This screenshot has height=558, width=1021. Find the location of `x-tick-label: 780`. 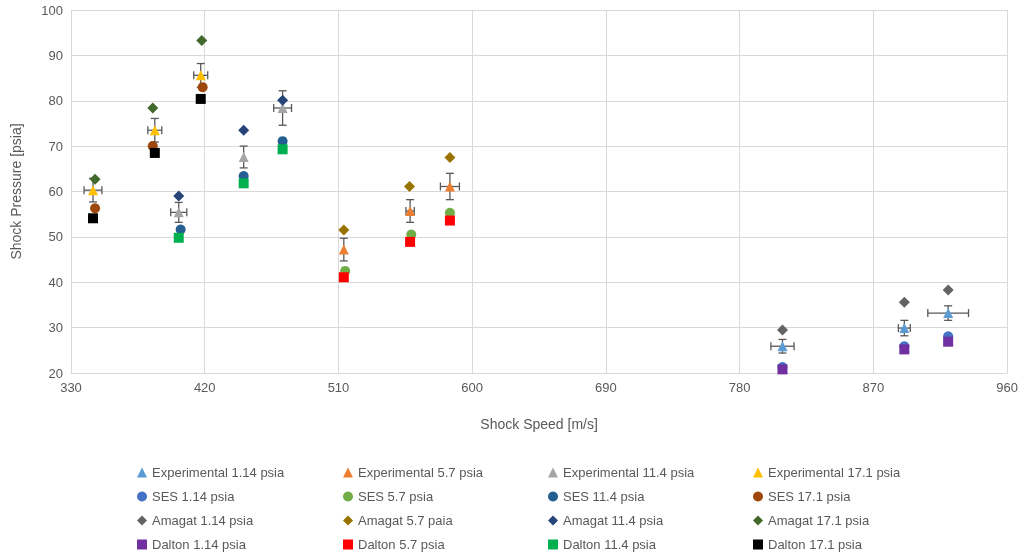

x-tick-label: 780 is located at coordinates (739, 387).